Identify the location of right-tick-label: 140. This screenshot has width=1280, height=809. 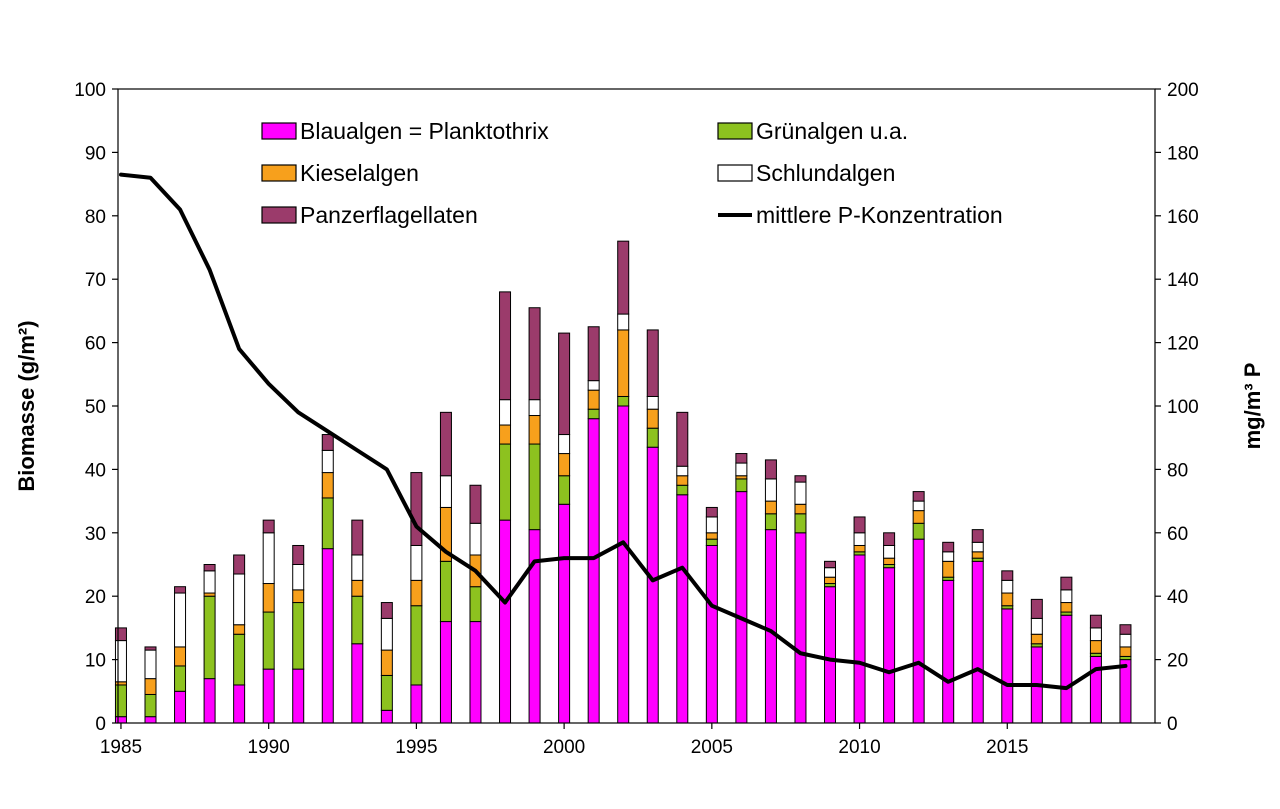
(1183, 280).